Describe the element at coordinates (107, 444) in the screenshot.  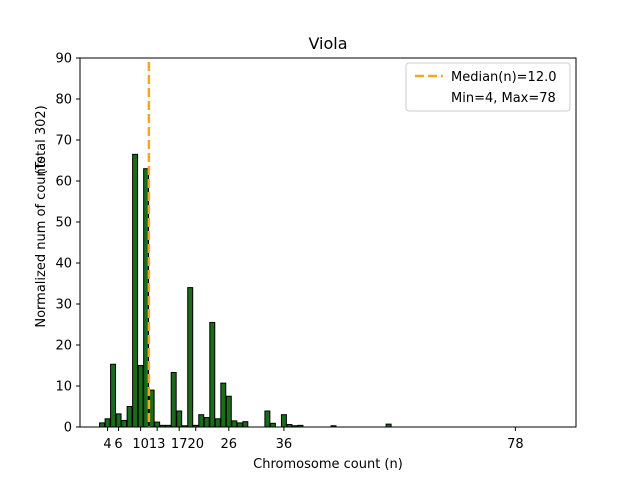
I see `x-tick-label: 4` at that location.